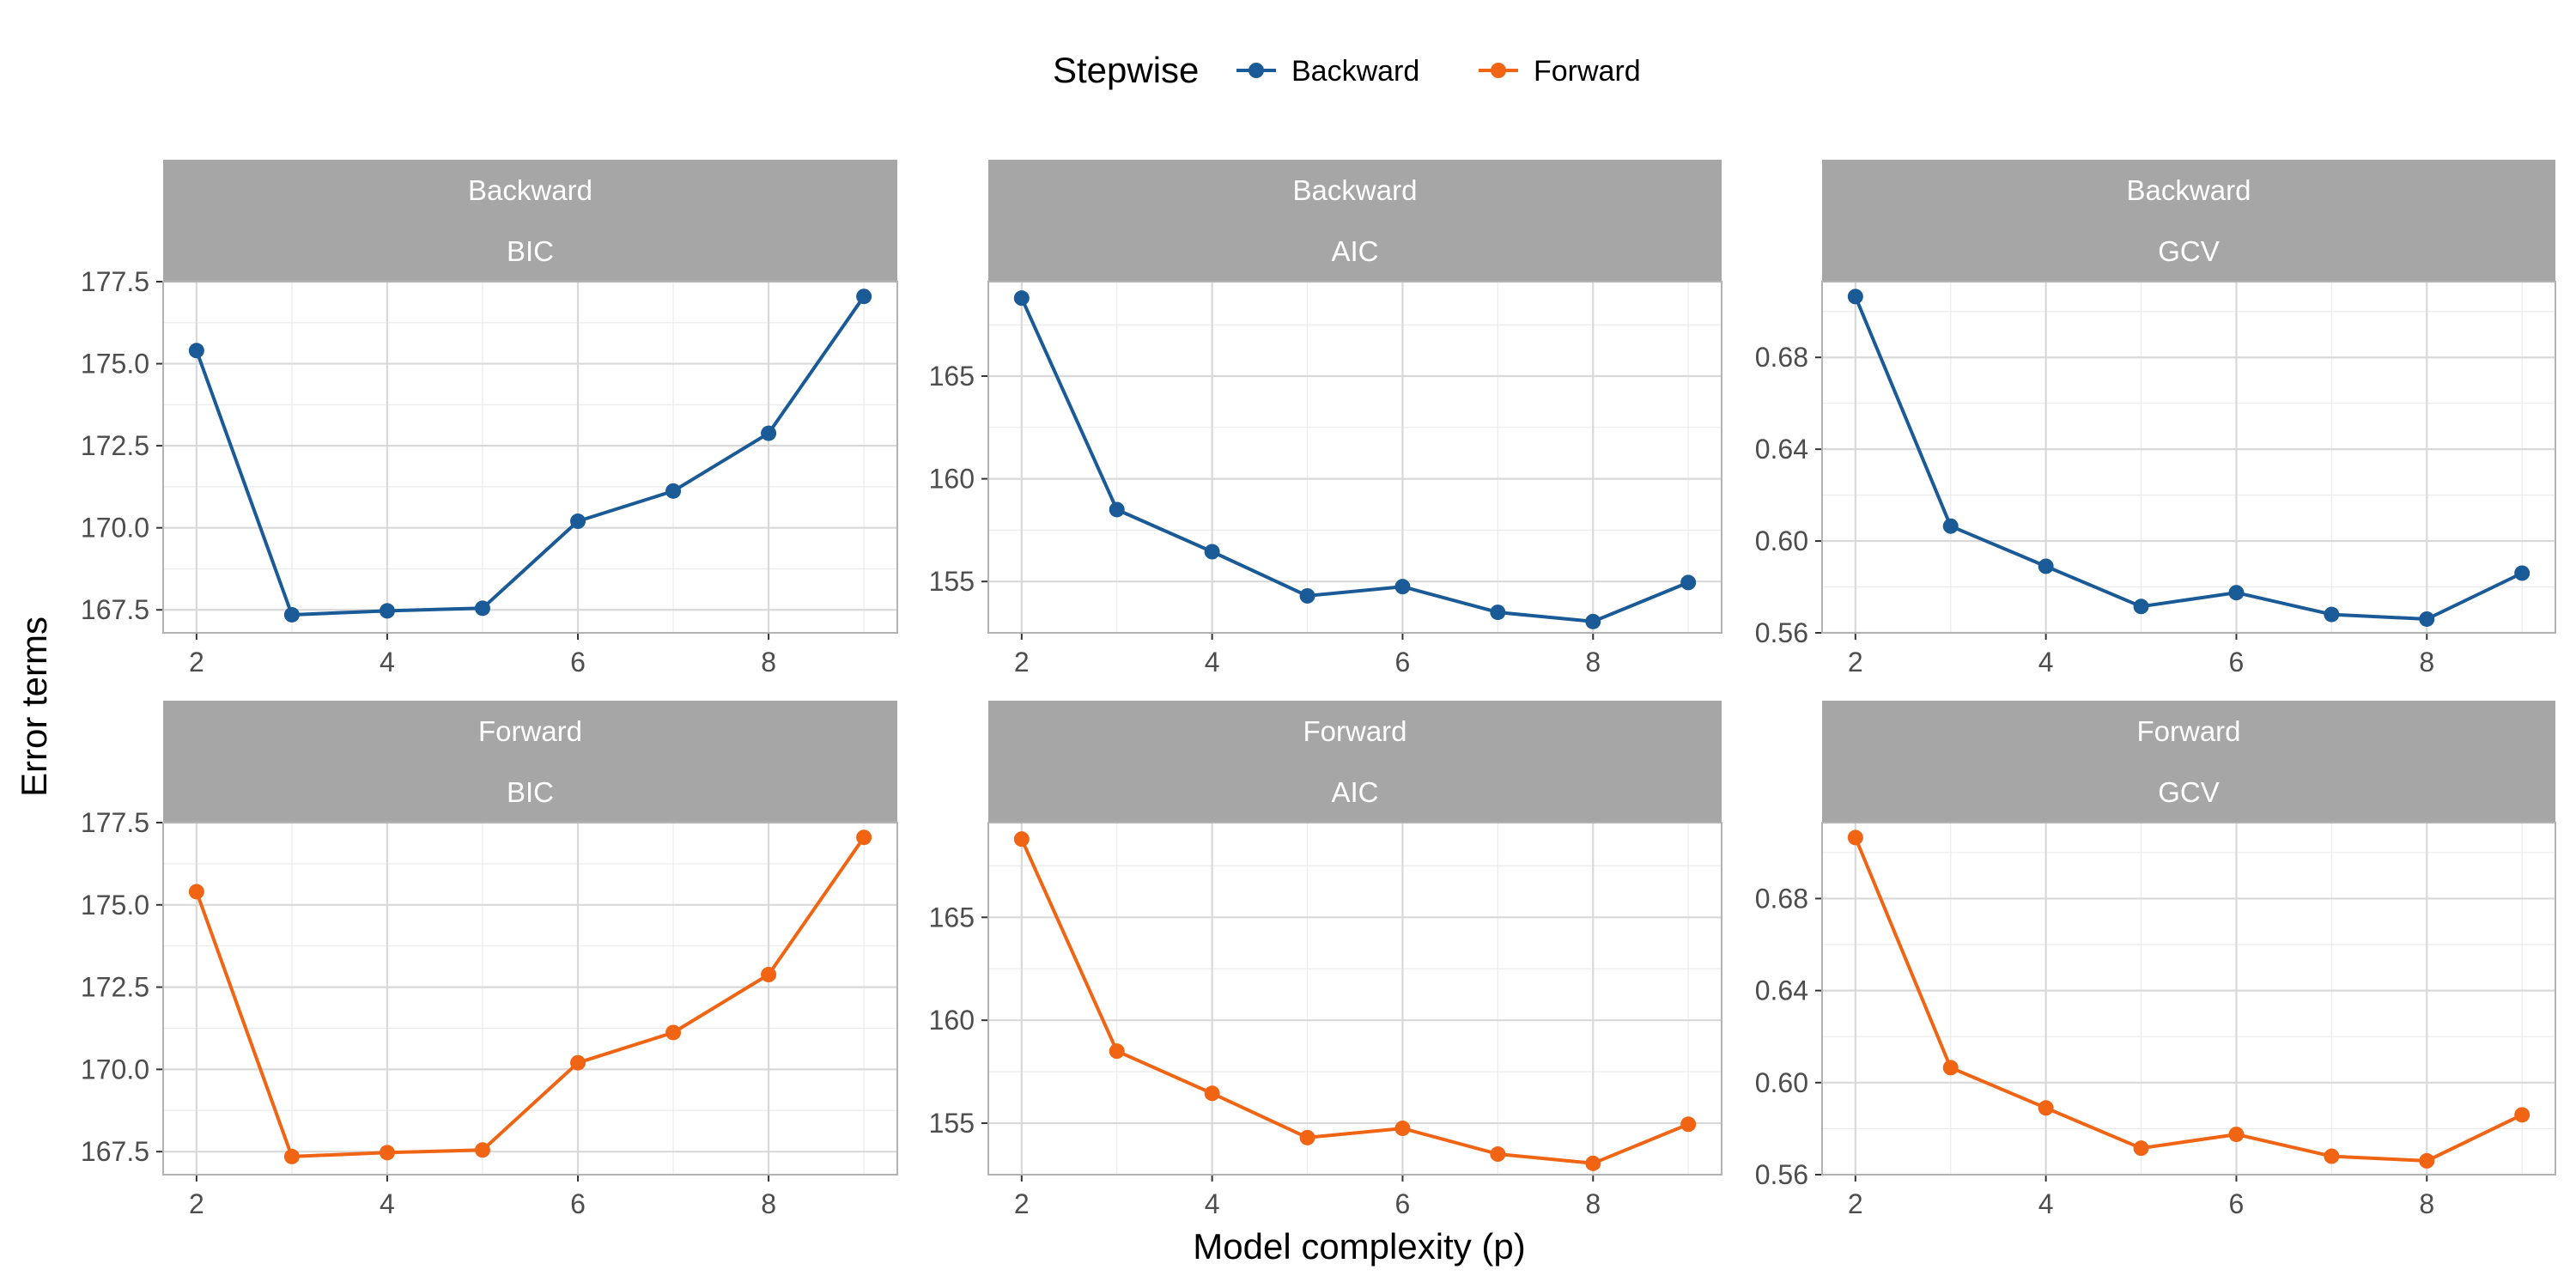 This screenshot has height=1288, width=2576. I want to click on panel-forward-gcv: Forward GCV 2 4 6 8 0.56 0.60 0.64 0.68, so click(2156, 960).